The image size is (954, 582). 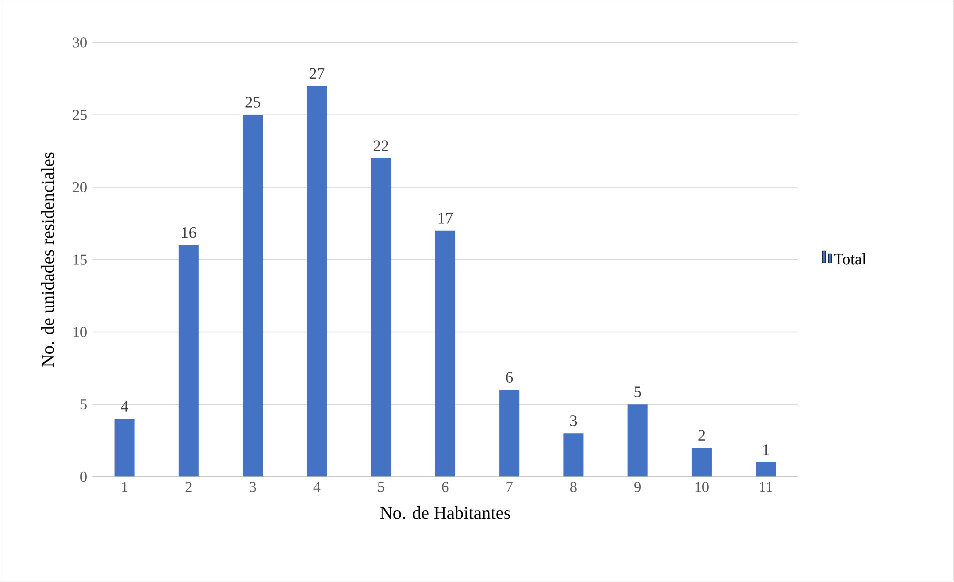 I want to click on y-tick-label: 5, so click(x=83, y=405).